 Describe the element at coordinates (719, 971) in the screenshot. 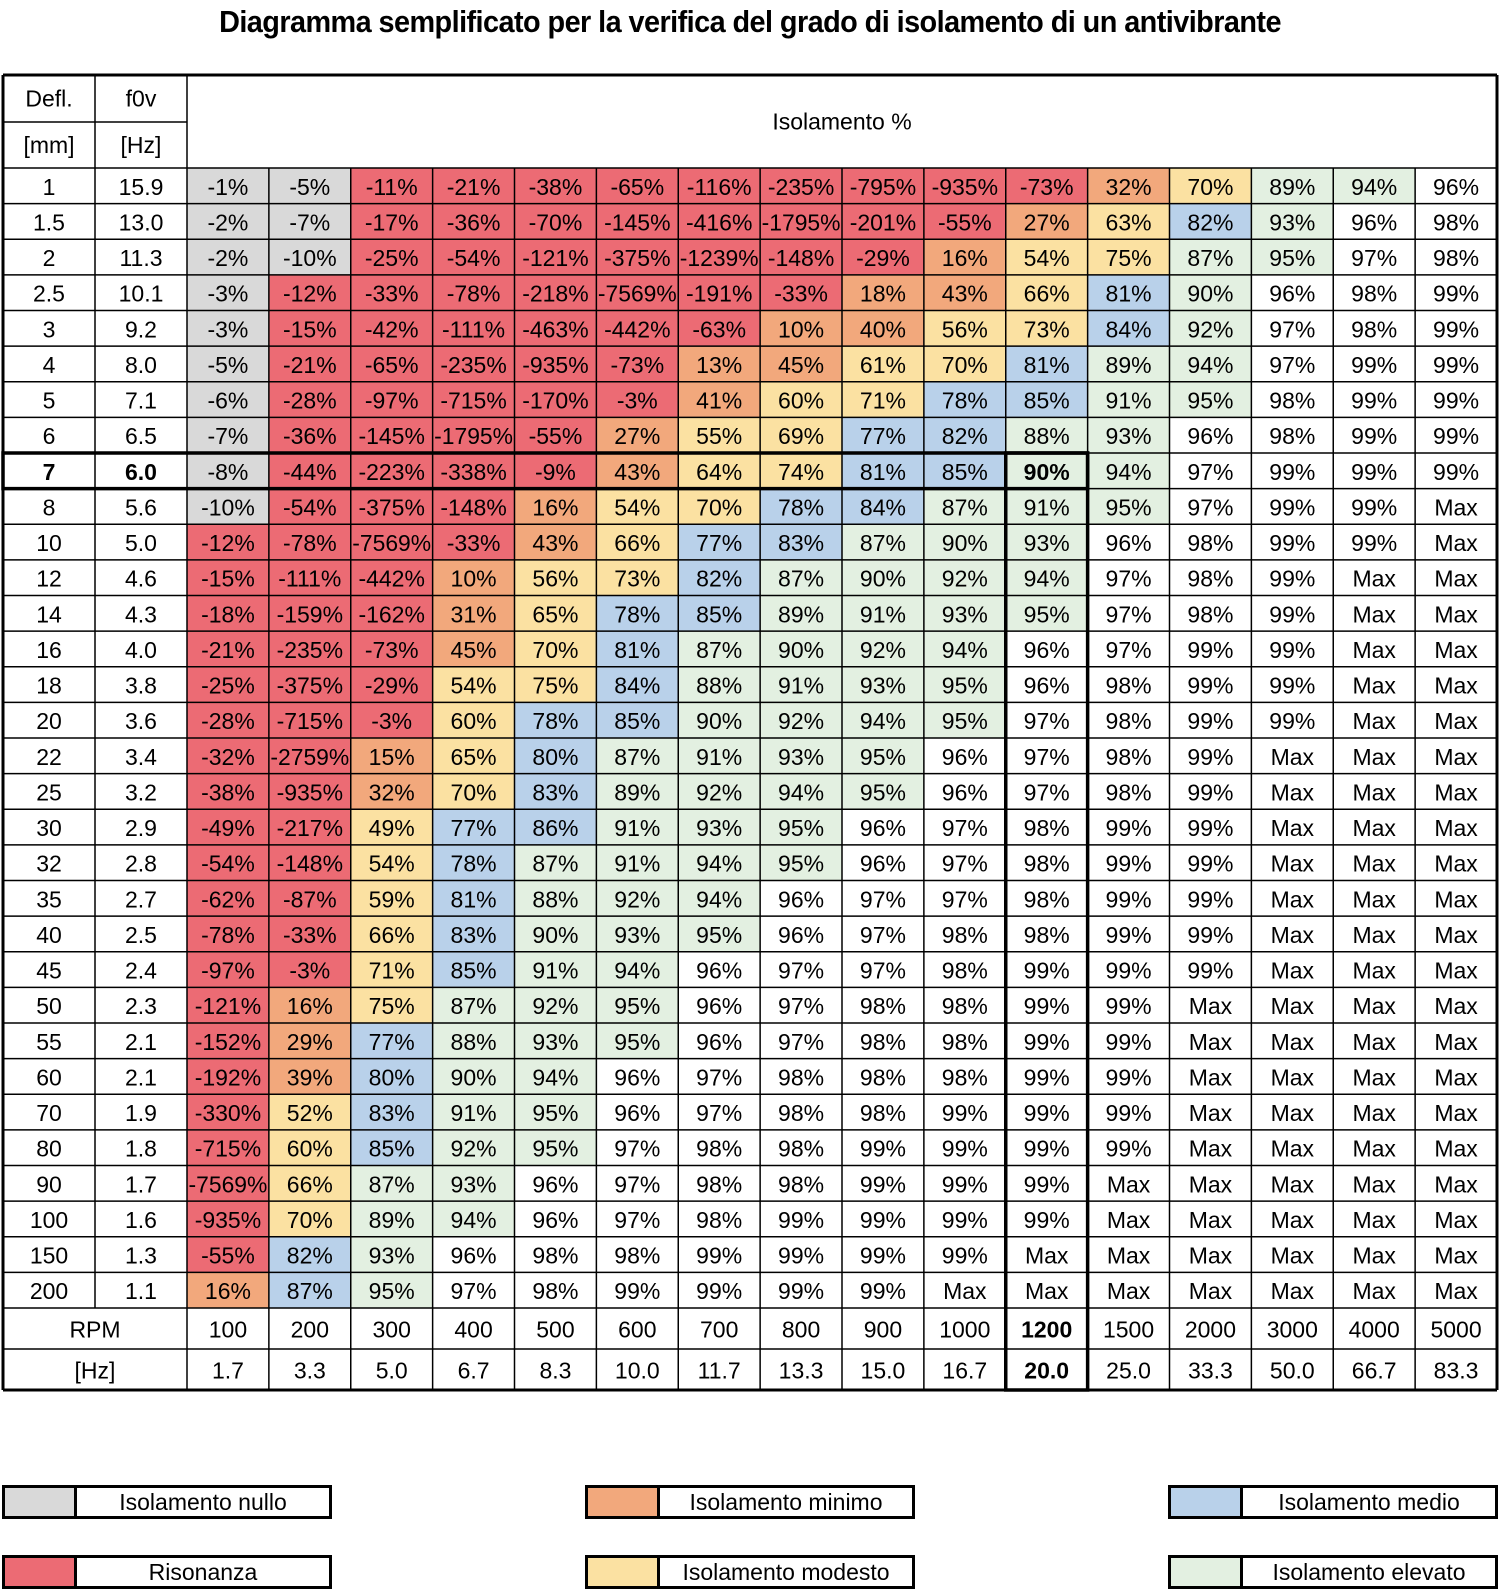

I see `isolation-value: 96%` at that location.